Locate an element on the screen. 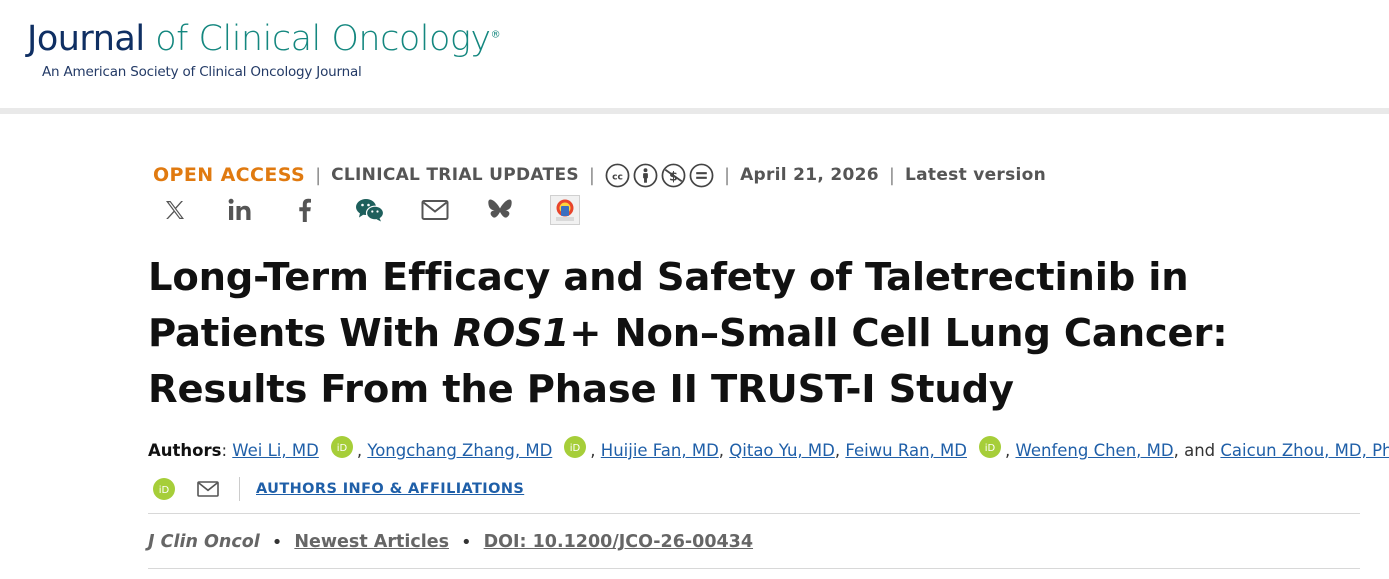 The height and width of the screenshot is (579, 1389). share-mendeley-button is located at coordinates (565, 210).